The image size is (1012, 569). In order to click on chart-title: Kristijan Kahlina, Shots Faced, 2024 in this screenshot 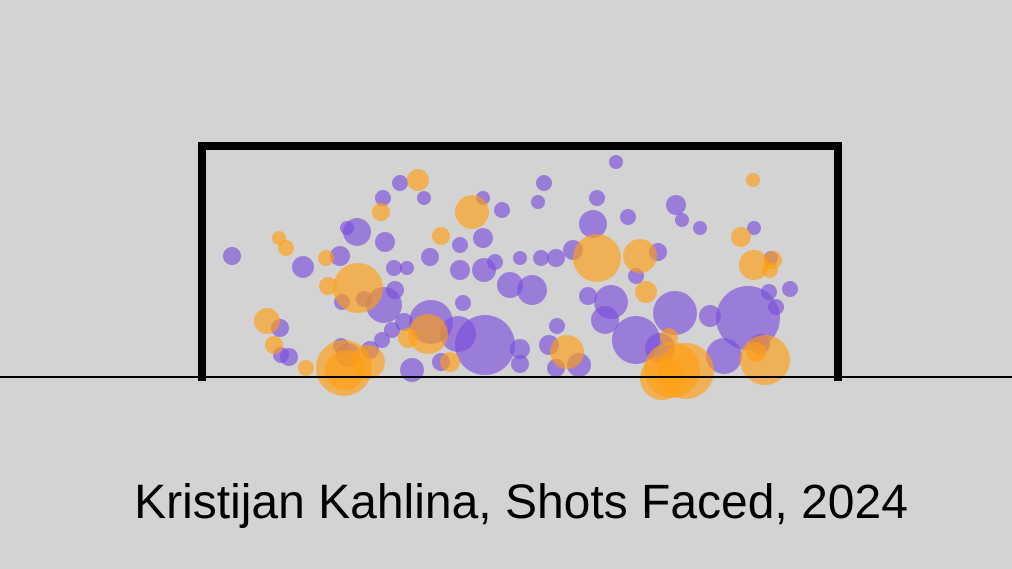, I will do `click(521, 502)`.